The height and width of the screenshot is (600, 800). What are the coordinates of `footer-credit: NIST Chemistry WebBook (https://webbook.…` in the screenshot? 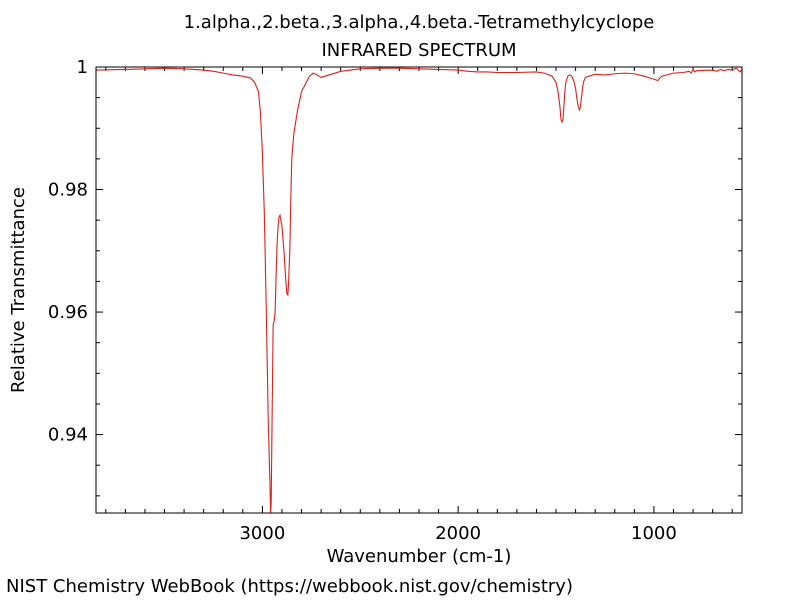 It's located at (289, 586).